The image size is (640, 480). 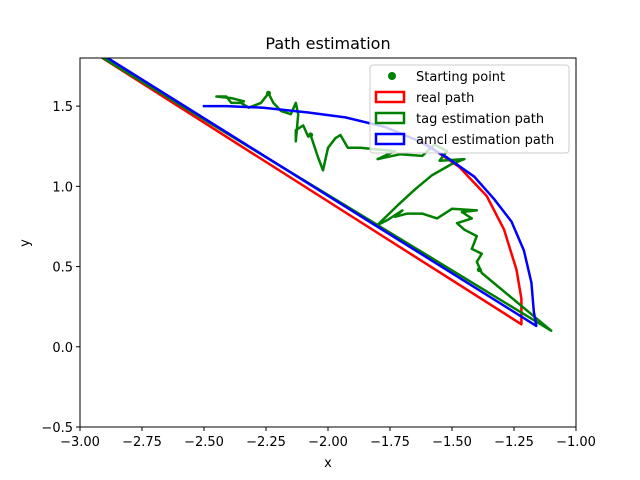 I want to click on x-tick-label: −2.50, so click(x=204, y=442).